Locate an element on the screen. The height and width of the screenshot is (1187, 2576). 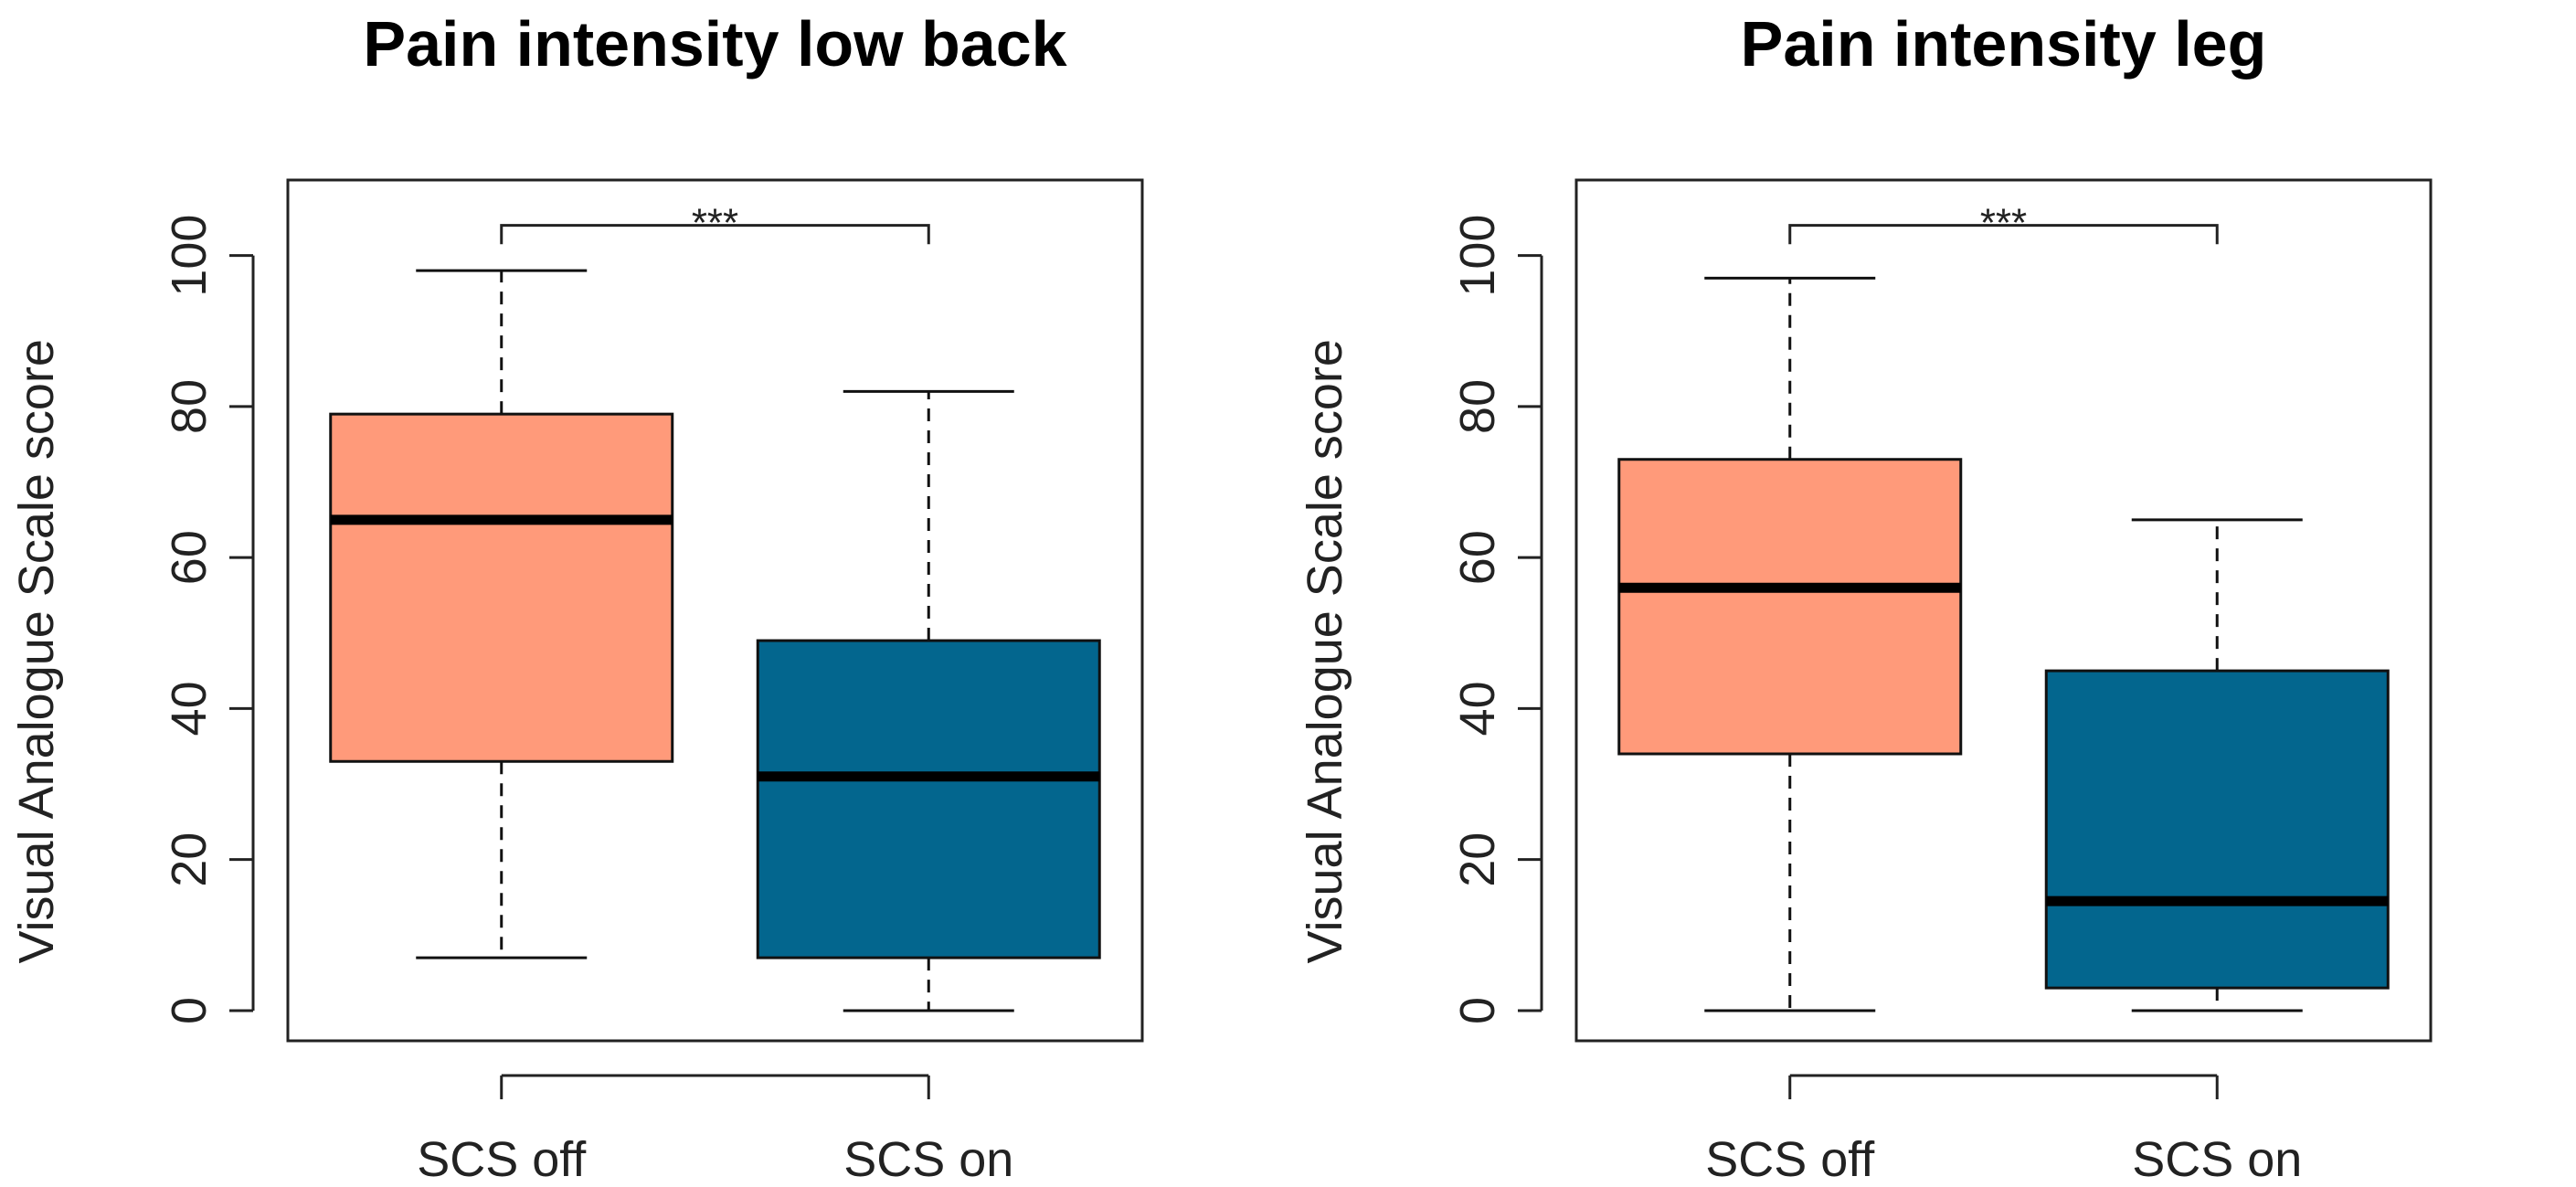
chart-title: Pain intensity low back is located at coordinates (714, 43).